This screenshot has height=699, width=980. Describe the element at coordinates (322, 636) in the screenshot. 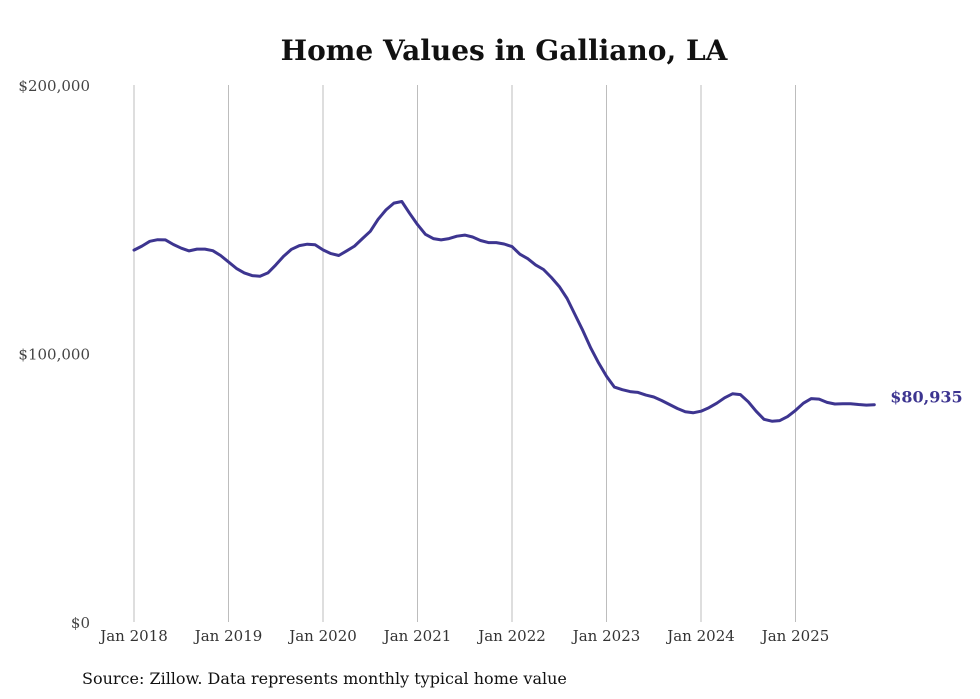

I see `x-tick-label: Jan 2020` at that location.